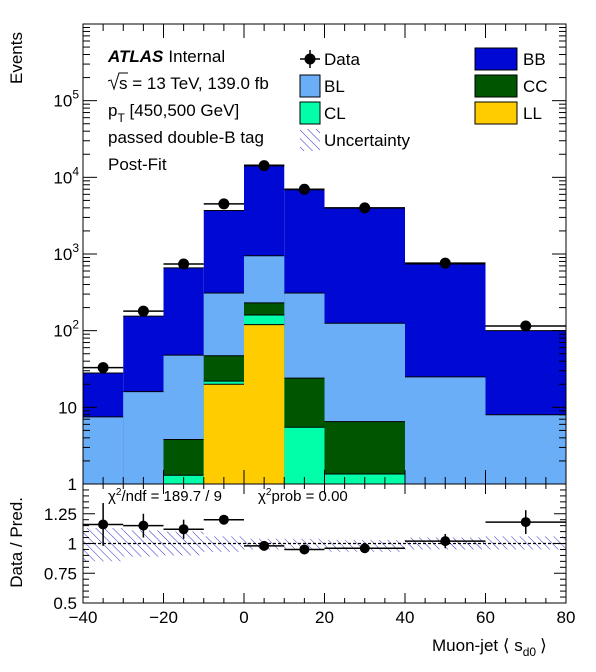  I want to click on x-axis-title-close: ⟩, so click(543, 645).